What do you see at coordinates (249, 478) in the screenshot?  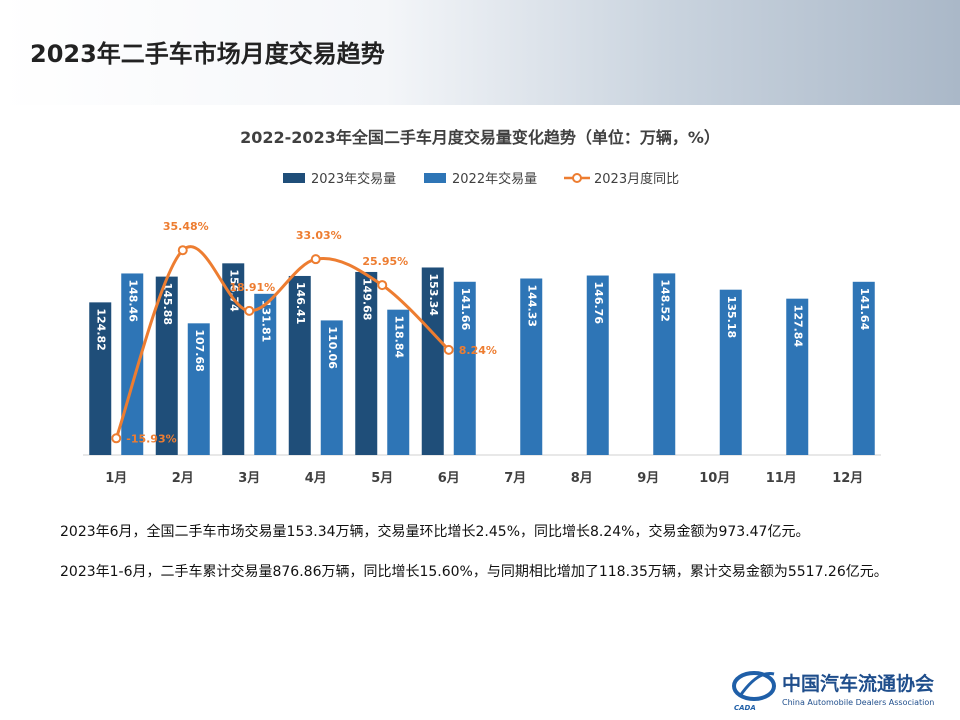 I see `x-tick-label: 3月` at bounding box center [249, 478].